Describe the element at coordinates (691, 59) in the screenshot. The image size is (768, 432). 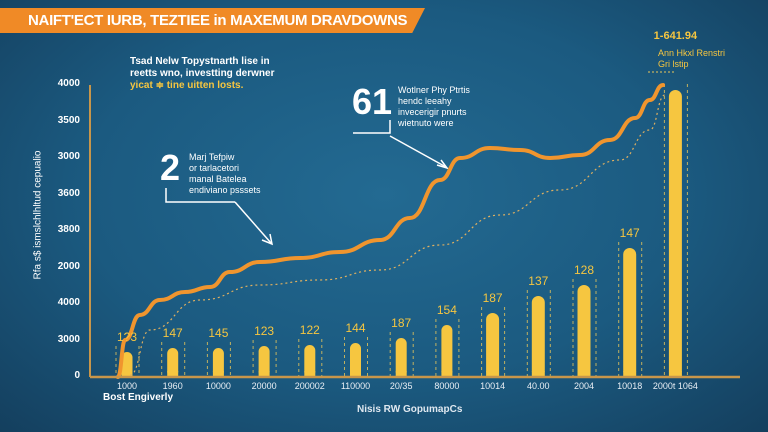
I see `top-note: Ann Hkxl Renstri Gri lstip` at that location.